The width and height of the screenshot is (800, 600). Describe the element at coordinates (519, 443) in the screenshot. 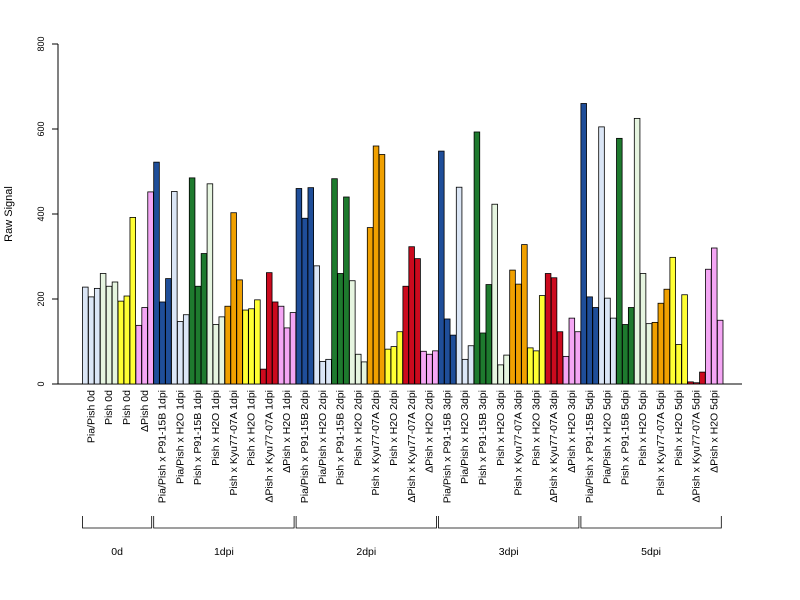

I see `x-tick-label: Pish x Kyu77-07A 3dpi` at that location.